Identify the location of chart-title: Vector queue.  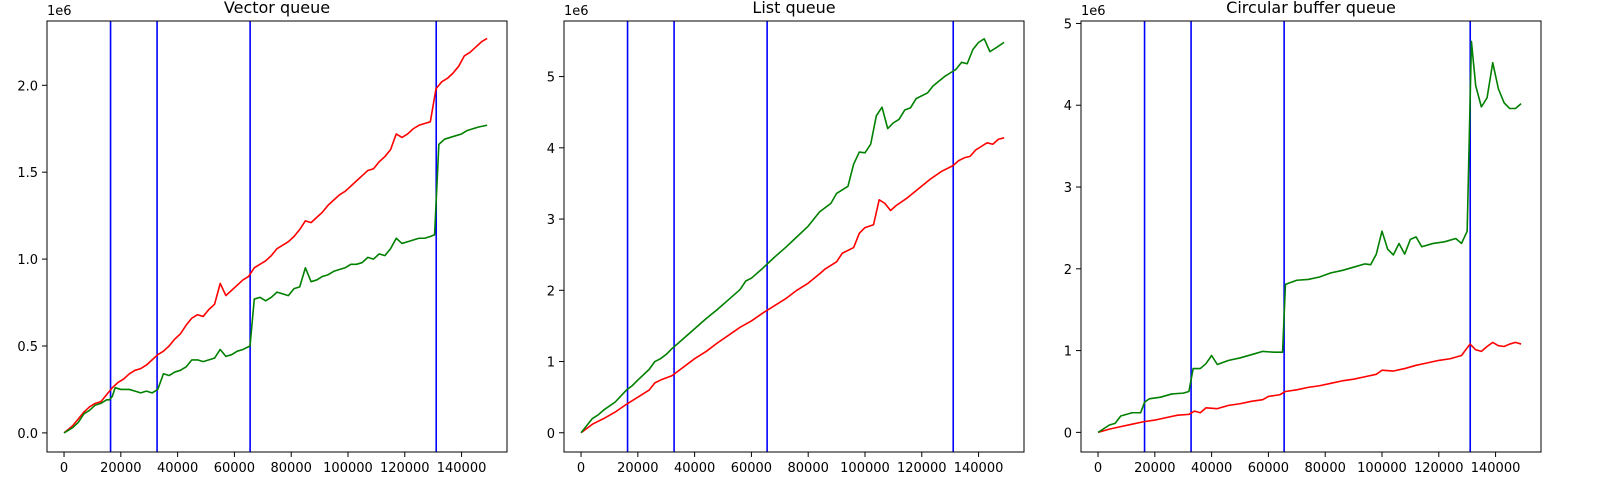
(277, 8).